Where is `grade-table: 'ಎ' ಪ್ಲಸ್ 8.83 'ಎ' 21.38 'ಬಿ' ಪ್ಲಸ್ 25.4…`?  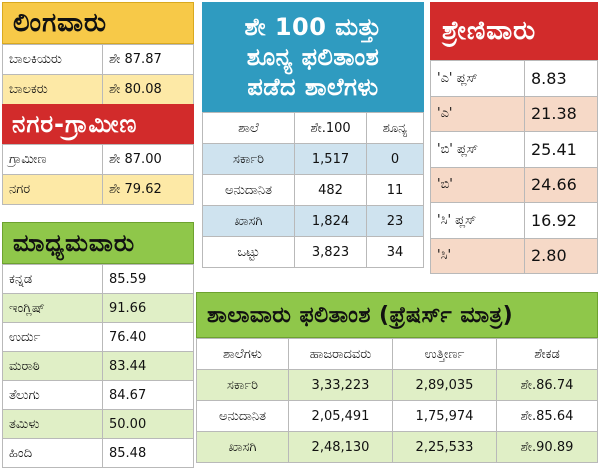 grade-table: 'ಎ' ಪ್ಲಸ್ 8.83 'ಎ' 21.38 'ಬಿ' ಪ್ಲಸ್ 25.4… is located at coordinates (514, 167).